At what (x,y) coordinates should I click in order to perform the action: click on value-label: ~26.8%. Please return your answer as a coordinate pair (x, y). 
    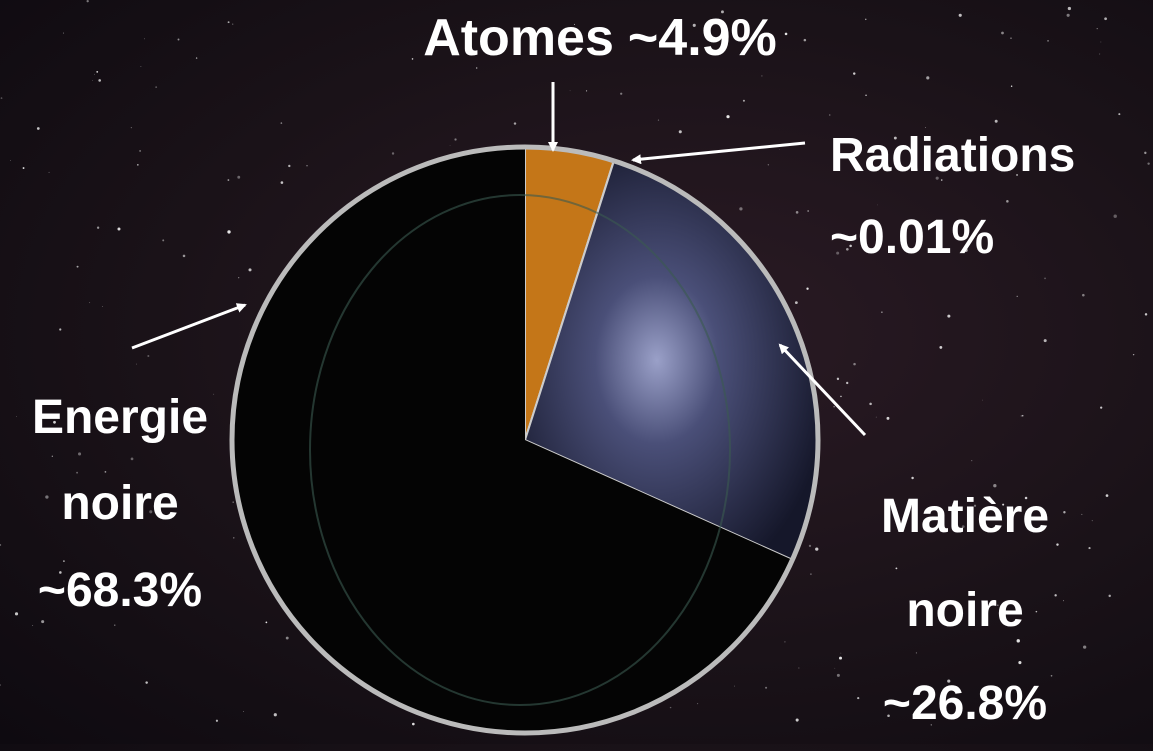
    Looking at the image, I should click on (965, 704).